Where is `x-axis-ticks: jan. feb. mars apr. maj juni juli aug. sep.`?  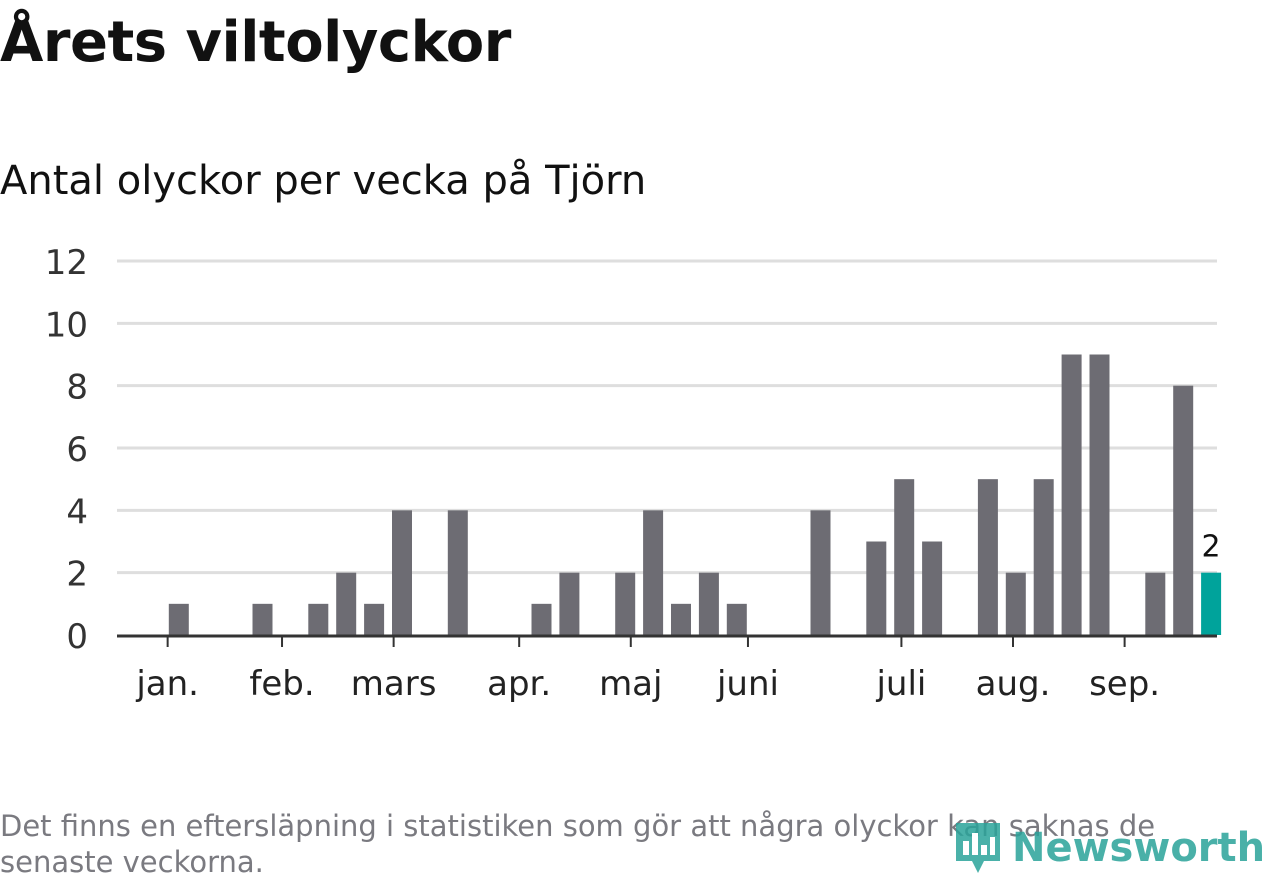 x-axis-ticks: jan. feb. mars apr. maj juni juli aug. sep. is located at coordinates (647, 670).